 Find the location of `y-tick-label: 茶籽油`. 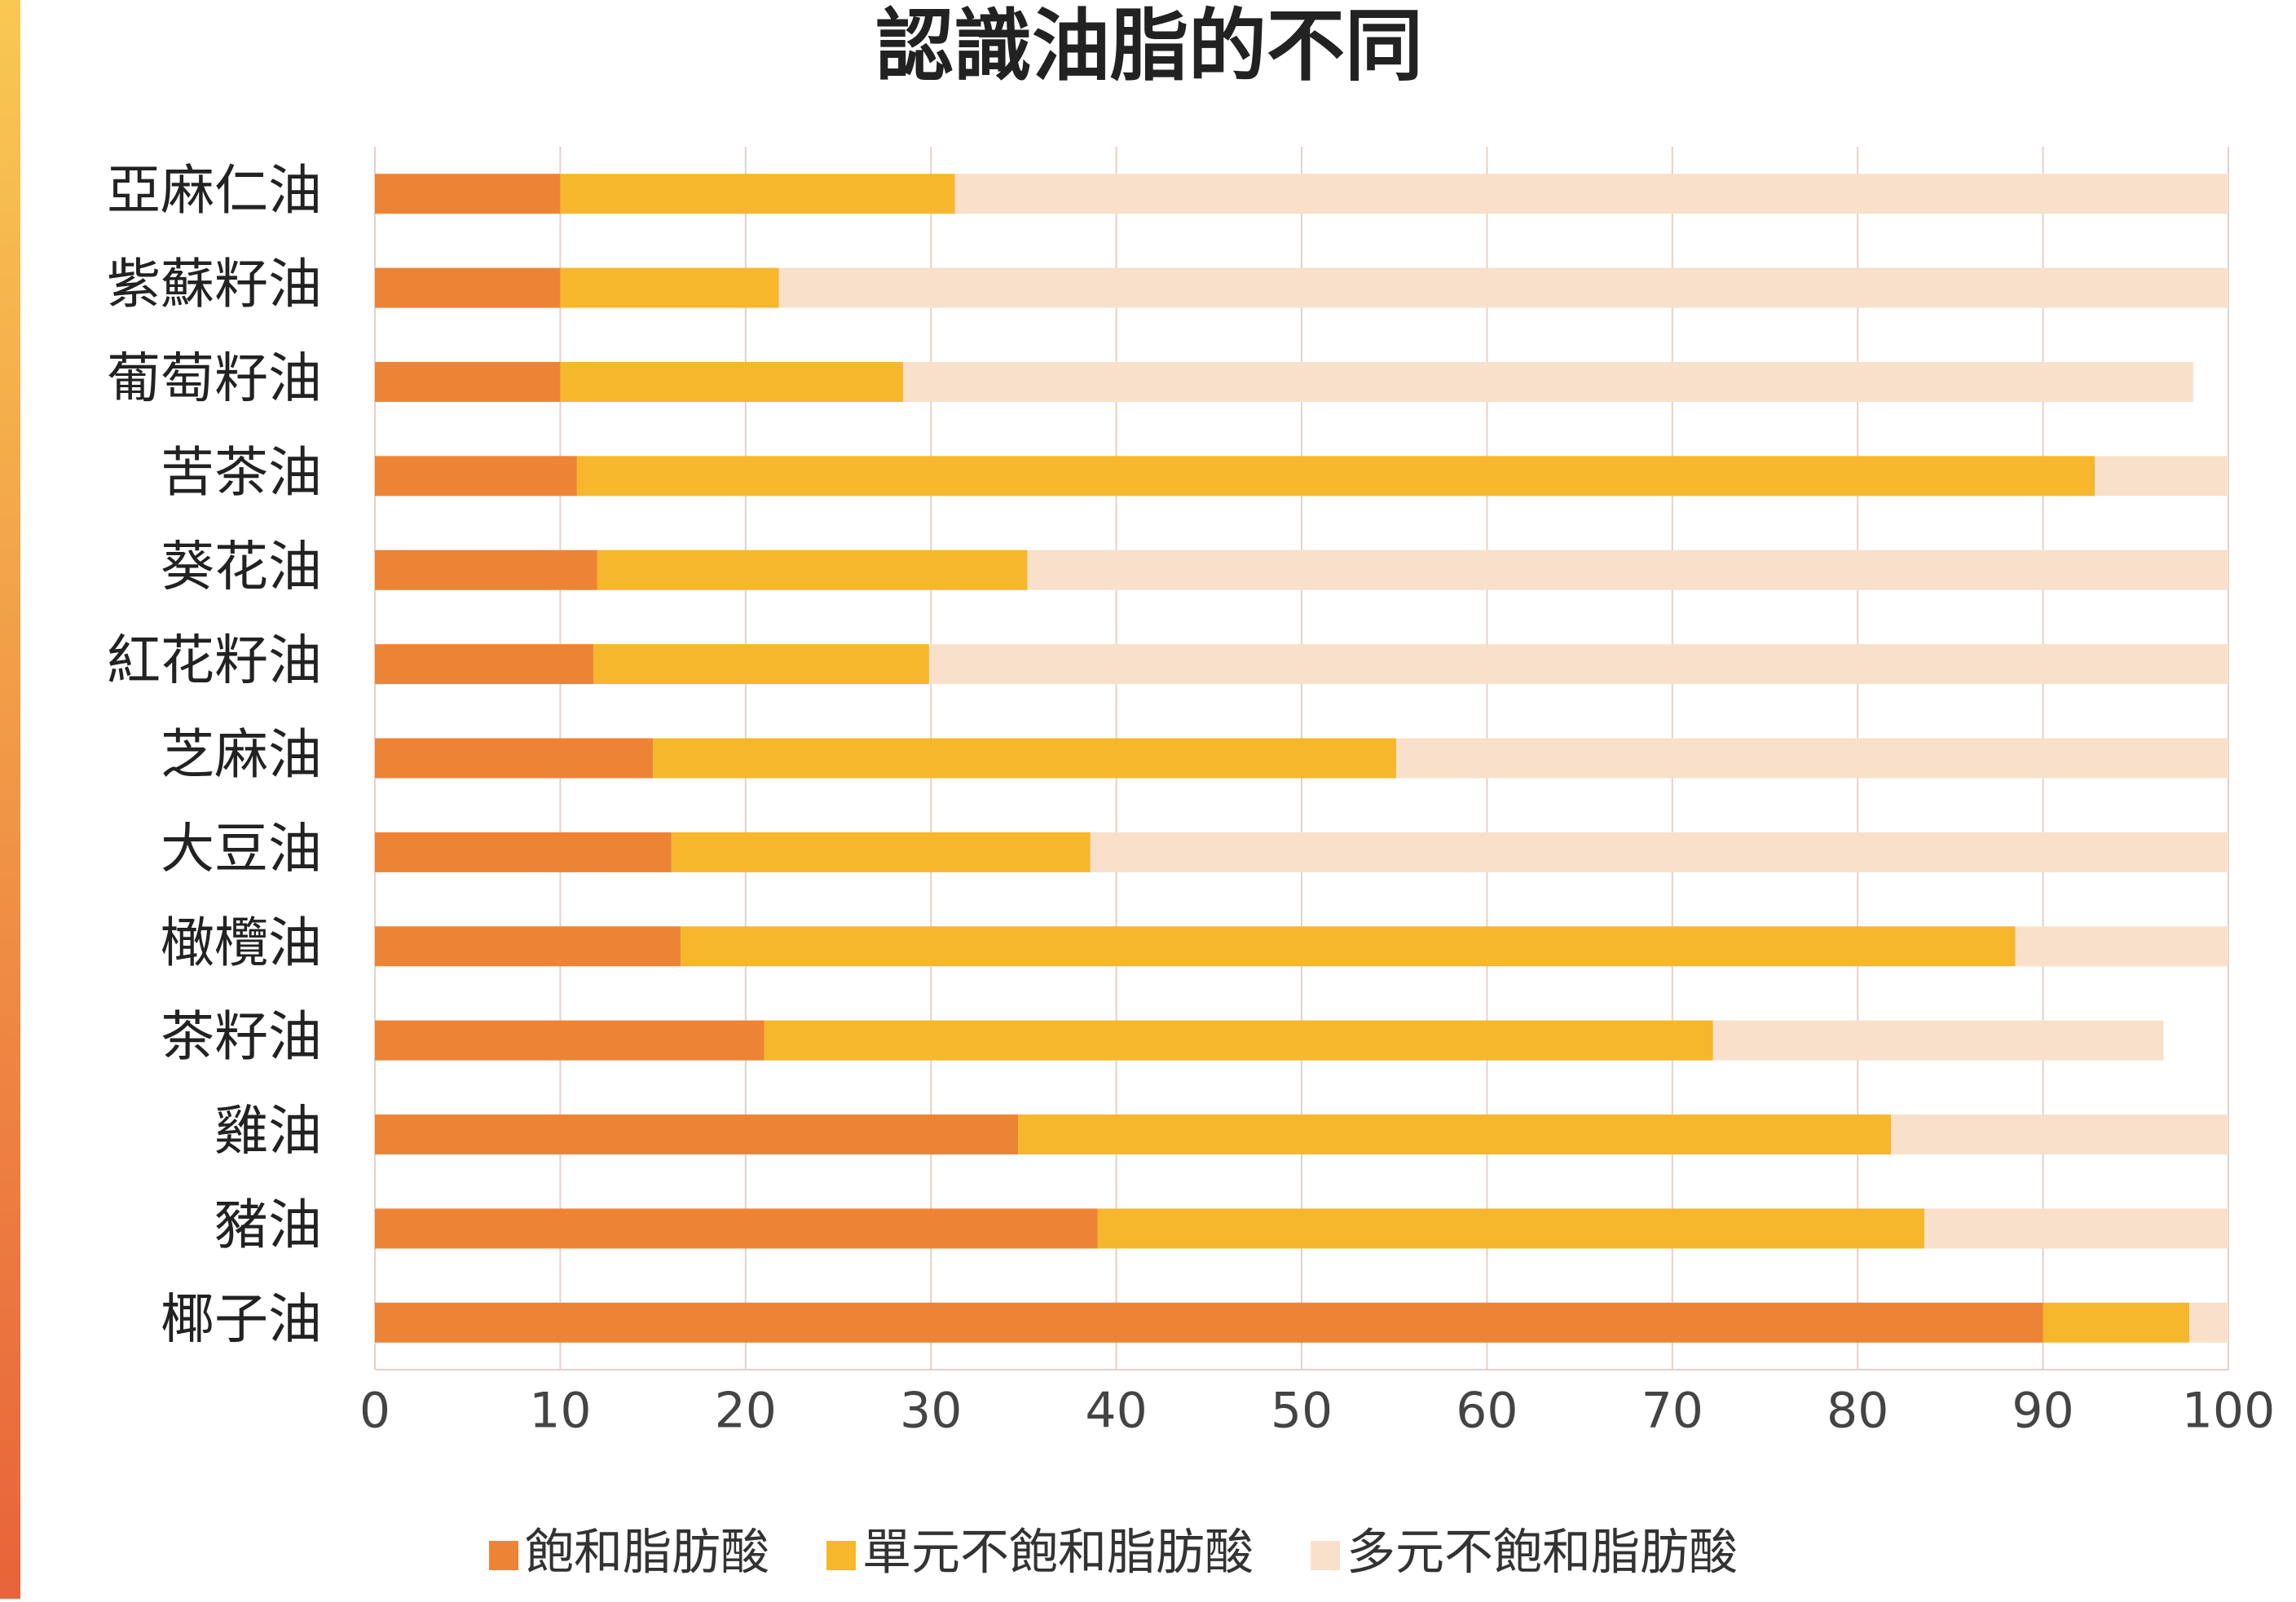

y-tick-label: 茶籽油 is located at coordinates (241, 1036).